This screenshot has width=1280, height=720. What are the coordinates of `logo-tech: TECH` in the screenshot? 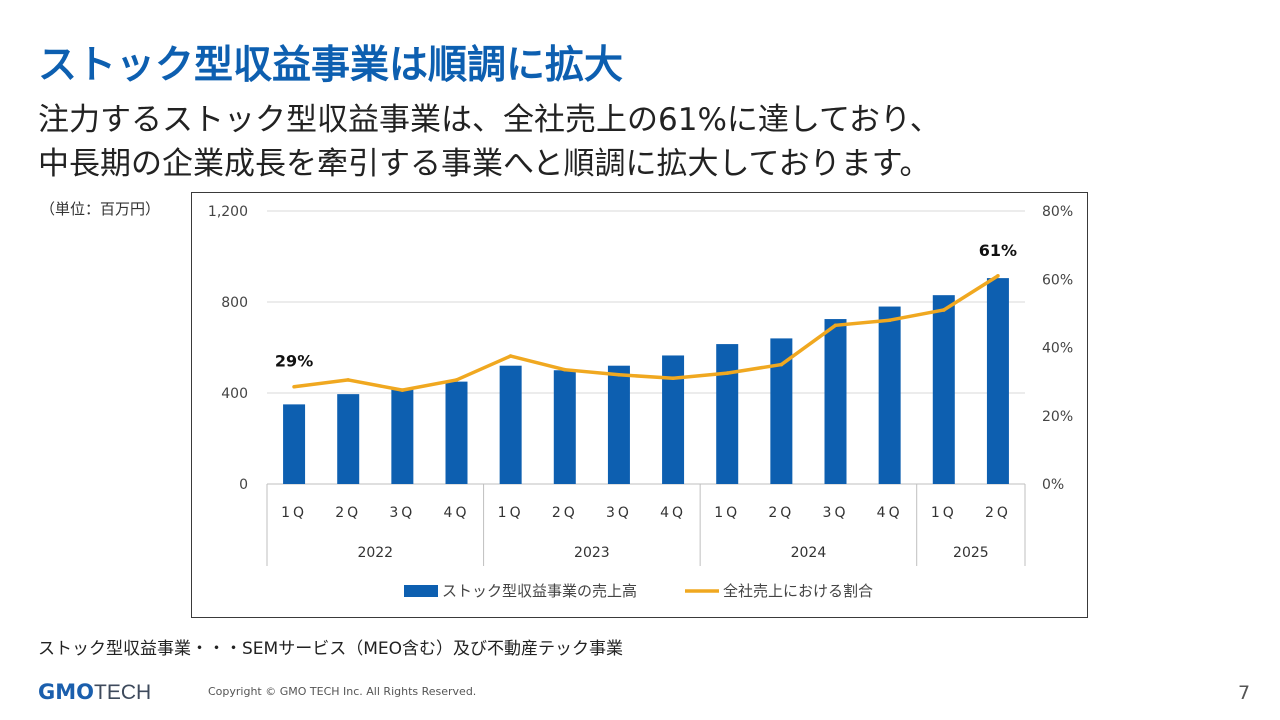 It's located at (123, 692).